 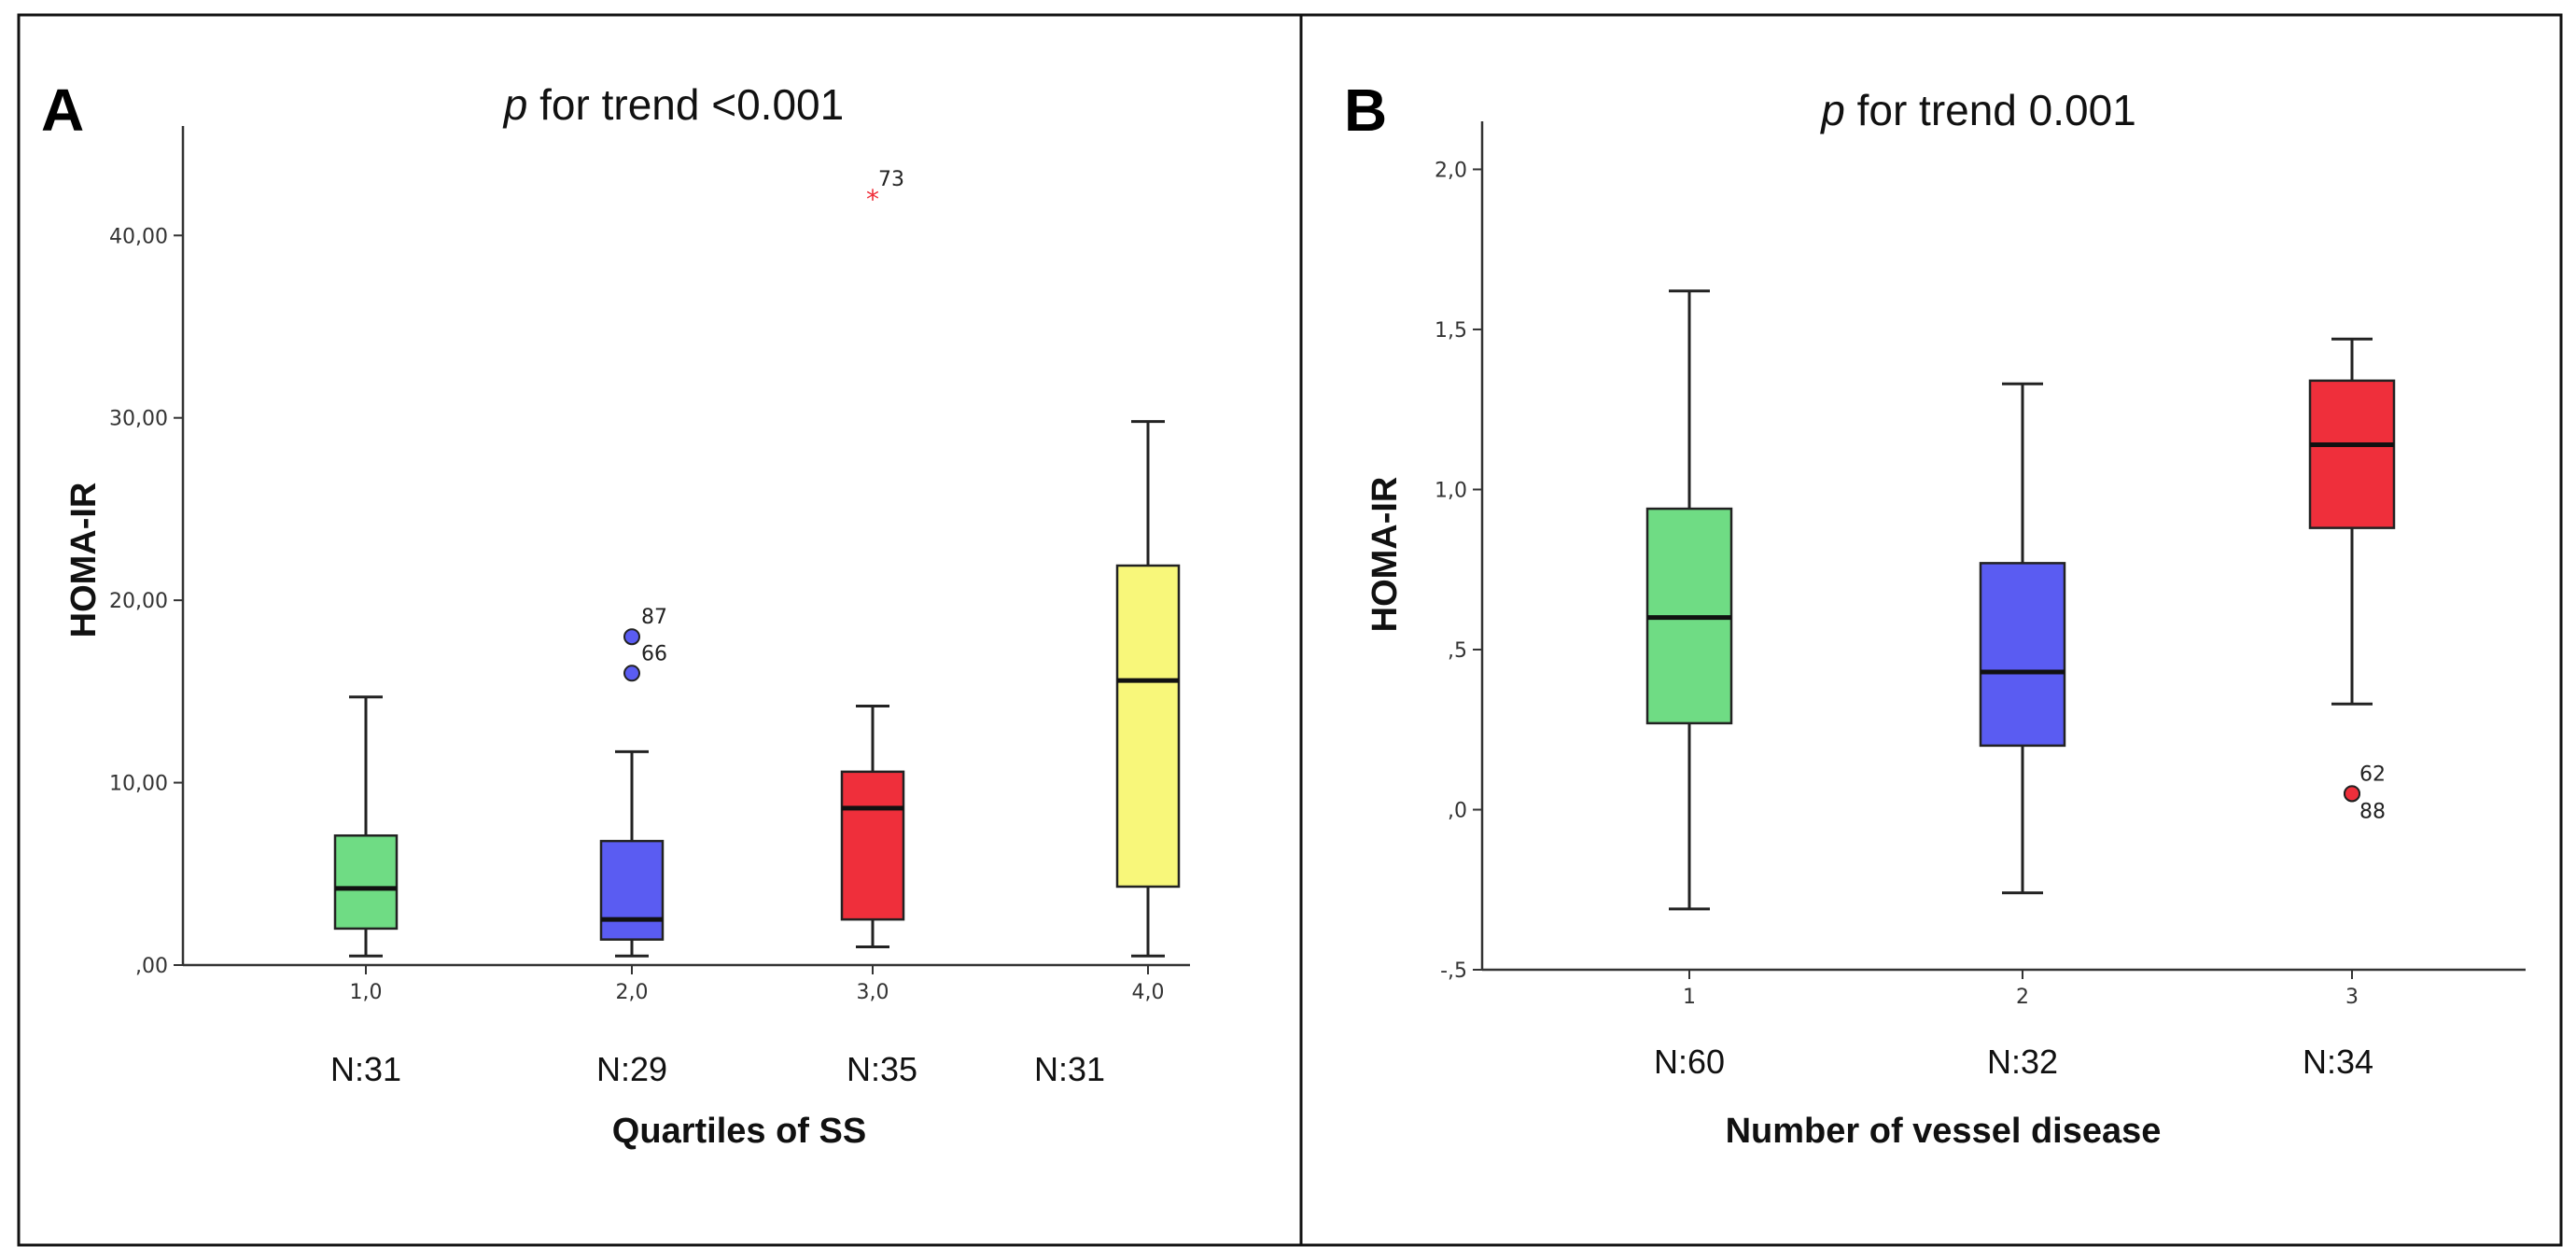 What do you see at coordinates (138, 419) in the screenshot?
I see `panel-a-y-tick-label: 30,00` at bounding box center [138, 419].